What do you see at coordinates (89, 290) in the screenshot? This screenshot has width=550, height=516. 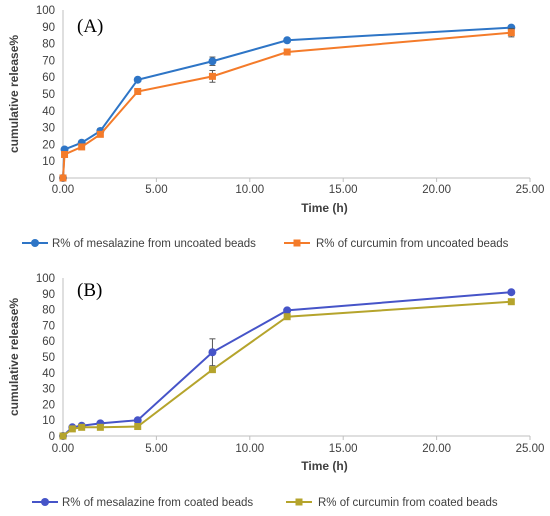 I see `panel-label: (B)` at bounding box center [89, 290].